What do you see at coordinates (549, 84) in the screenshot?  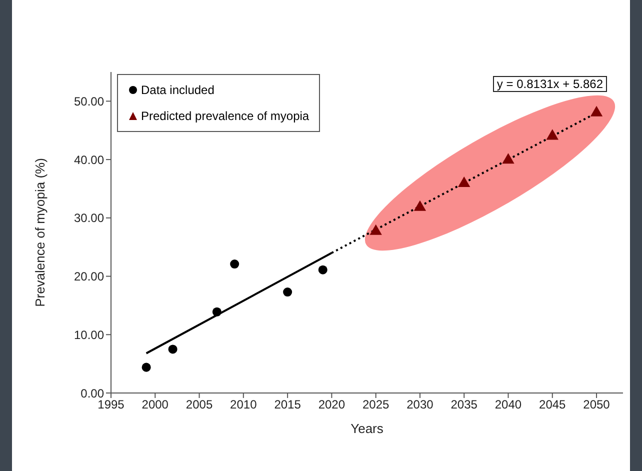 I see `annotation: y = 0.8131x + 5.862` at bounding box center [549, 84].